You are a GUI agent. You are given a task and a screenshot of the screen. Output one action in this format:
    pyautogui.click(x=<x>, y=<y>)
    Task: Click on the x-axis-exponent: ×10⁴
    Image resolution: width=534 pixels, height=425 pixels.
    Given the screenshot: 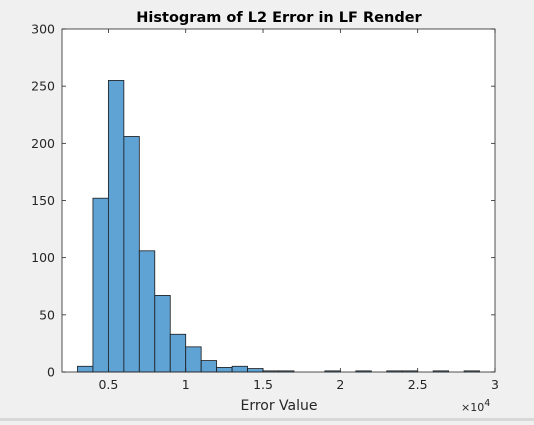 What is the action you would take?
    pyautogui.click(x=475, y=406)
    